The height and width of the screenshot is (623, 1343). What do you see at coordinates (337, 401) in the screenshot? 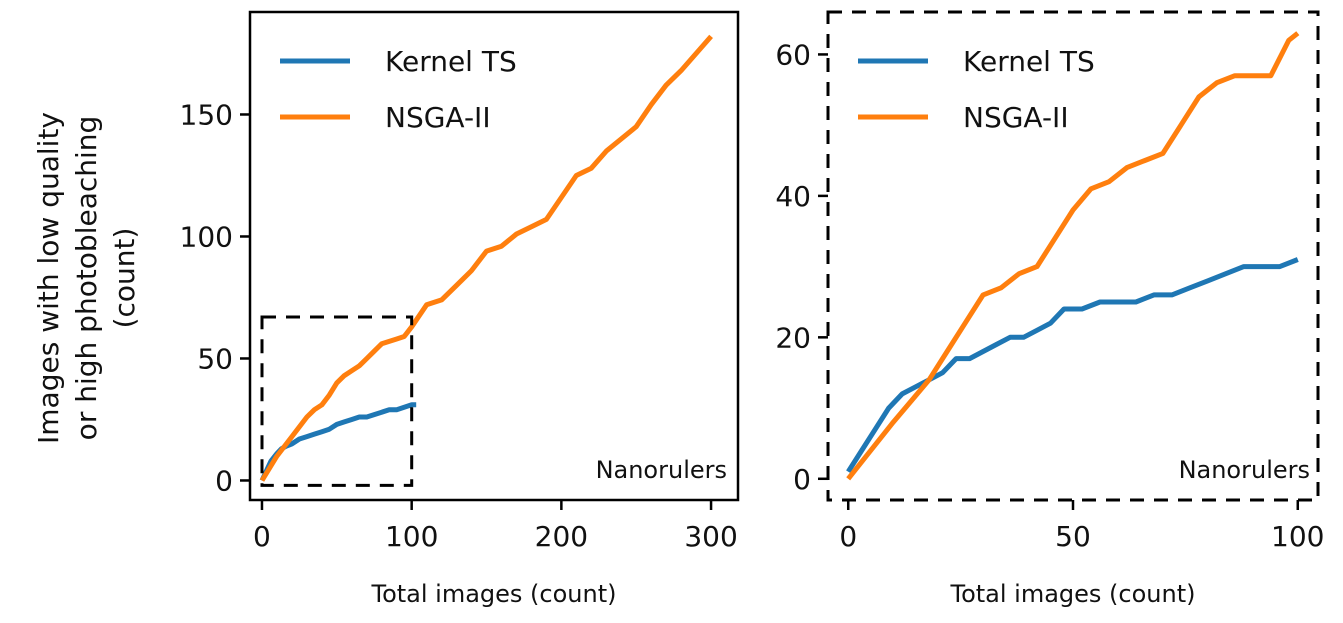
I see `left-zoom-box` at bounding box center [337, 401].